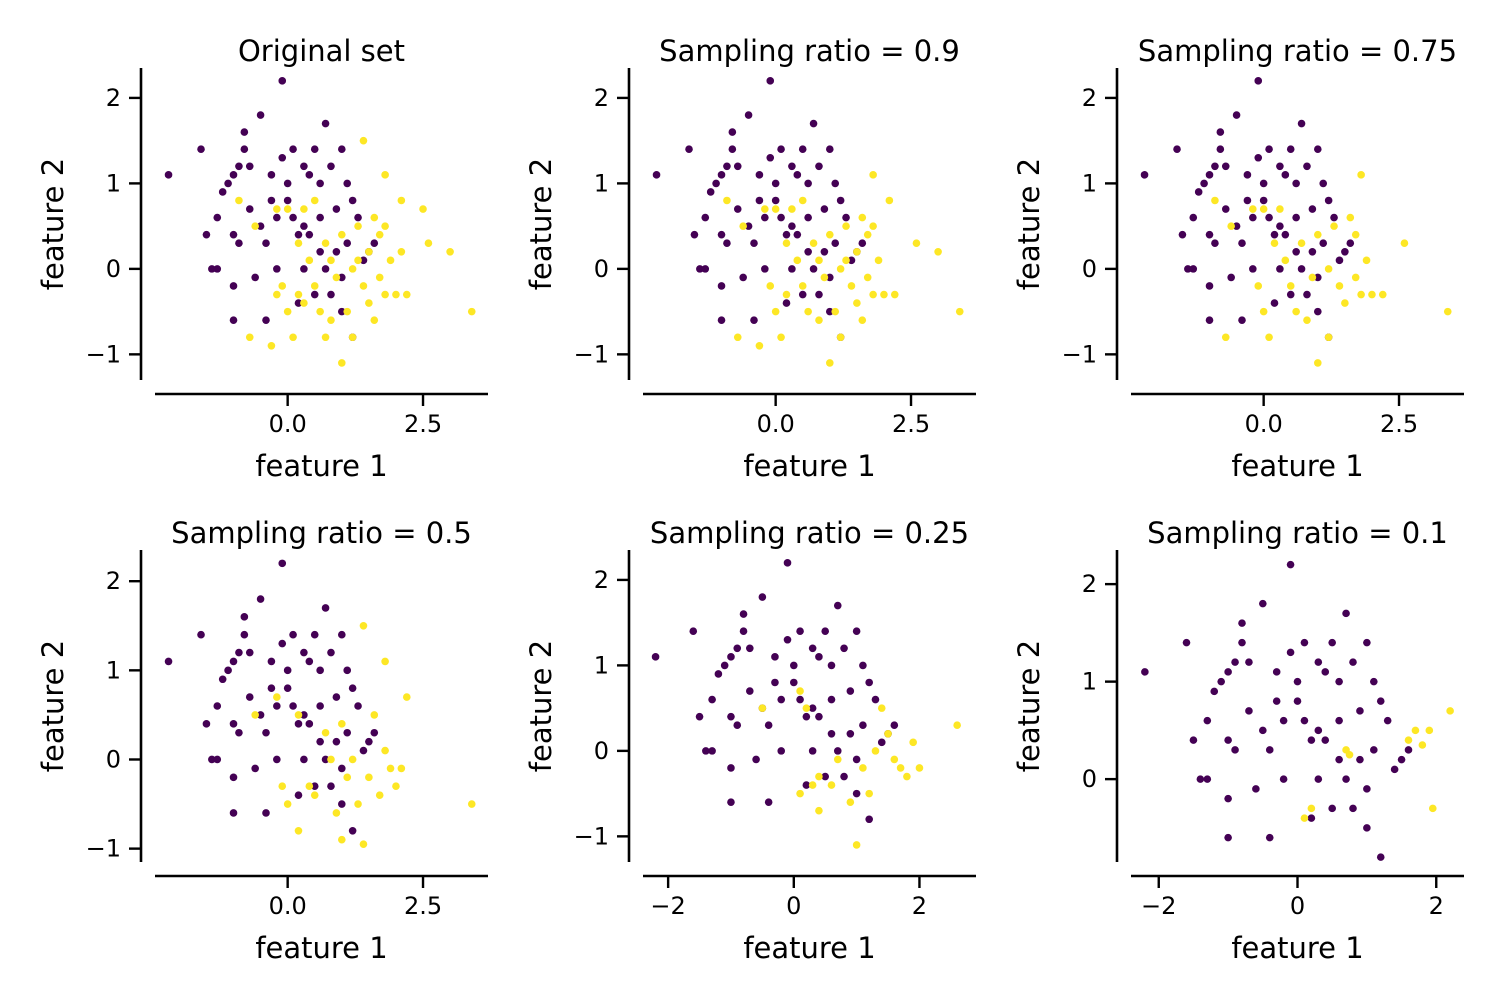 This screenshot has width=1500, height=1000. Describe the element at coordinates (113, 183) in the screenshot. I see `y-tick-label: 1` at that location.